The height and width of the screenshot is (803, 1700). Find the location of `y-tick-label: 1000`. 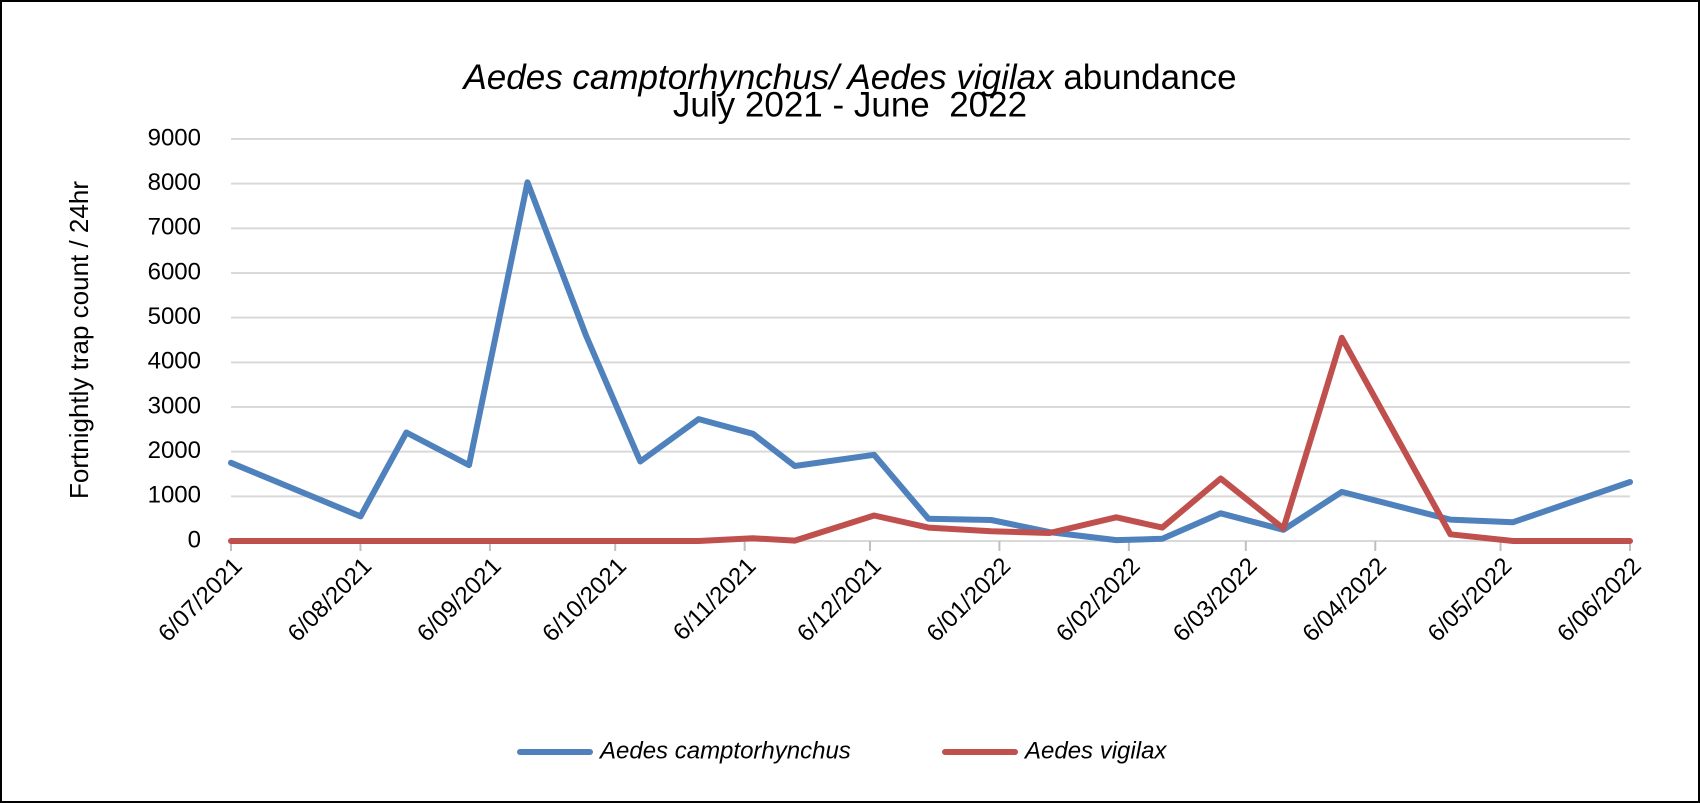

y-tick-label: 1000 is located at coordinates (174, 495).